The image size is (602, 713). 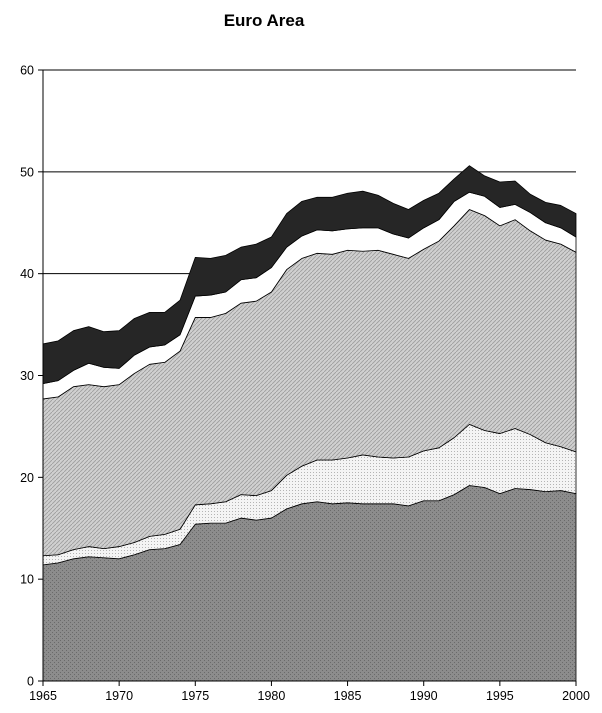 What do you see at coordinates (348, 696) in the screenshot?
I see `x-tick-label-1985: 1985` at bounding box center [348, 696].